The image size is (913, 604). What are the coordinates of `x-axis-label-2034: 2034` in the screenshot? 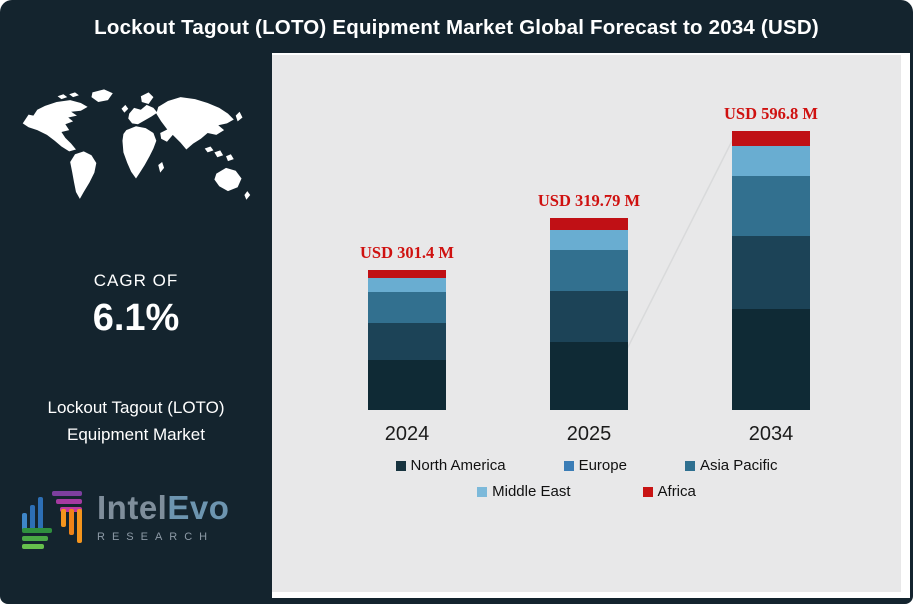 It's located at (771, 434).